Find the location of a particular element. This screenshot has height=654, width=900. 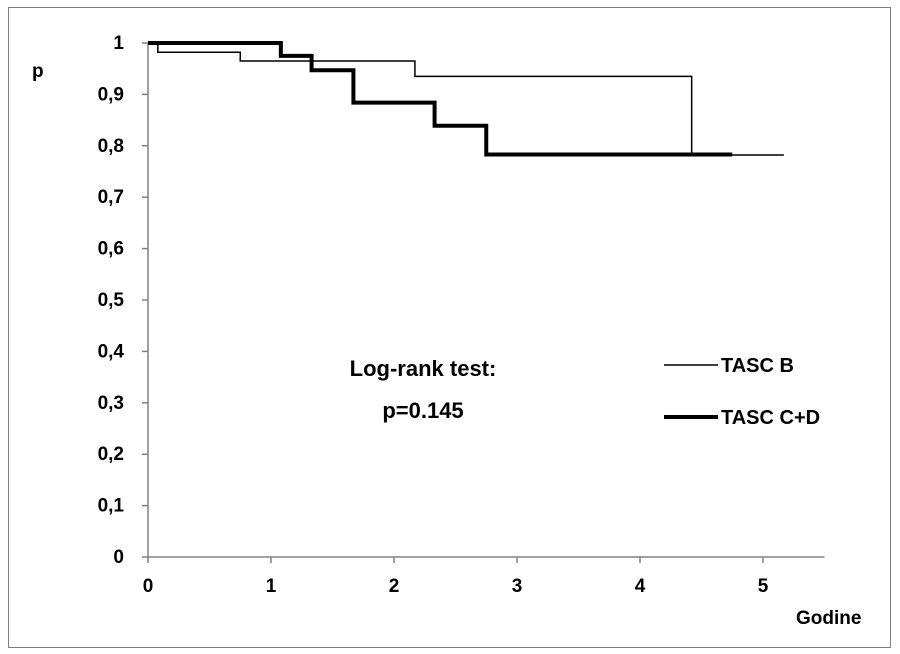

series-line-tasc-cd is located at coordinates (440, 99).